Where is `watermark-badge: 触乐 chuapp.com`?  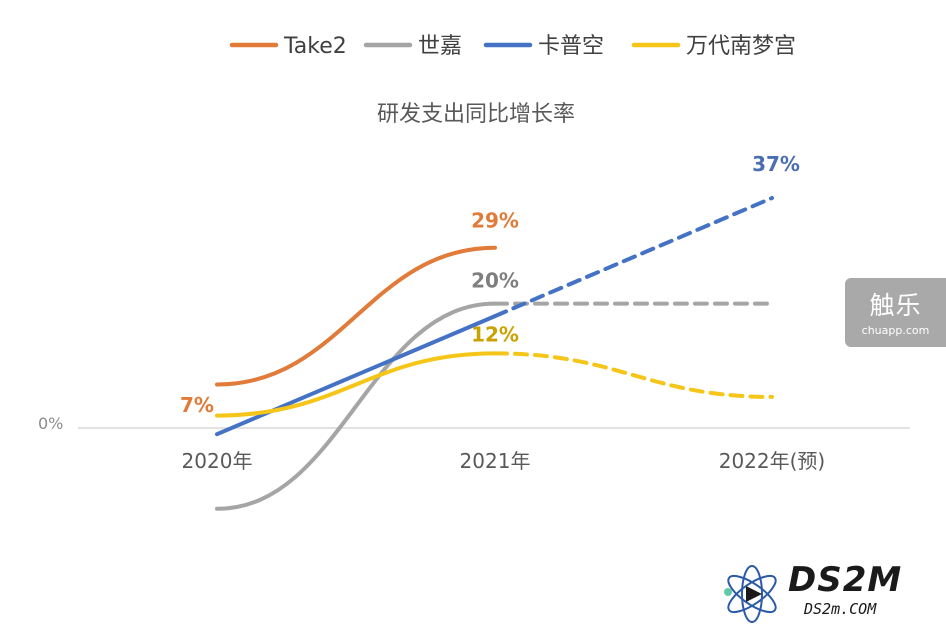 watermark-badge: 触乐 chuapp.com is located at coordinates (895, 312).